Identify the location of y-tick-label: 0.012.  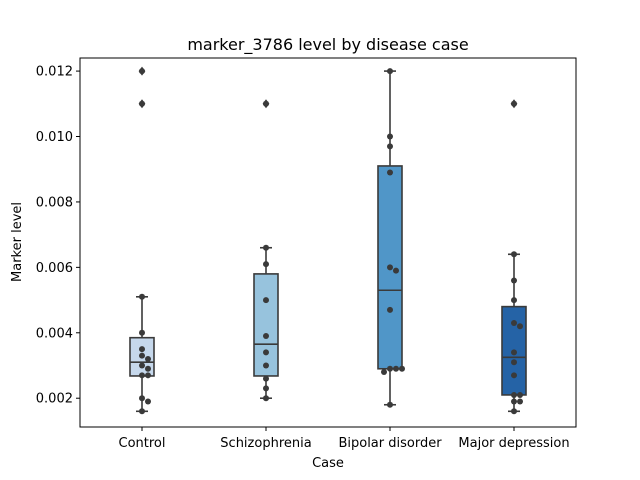
(54, 72).